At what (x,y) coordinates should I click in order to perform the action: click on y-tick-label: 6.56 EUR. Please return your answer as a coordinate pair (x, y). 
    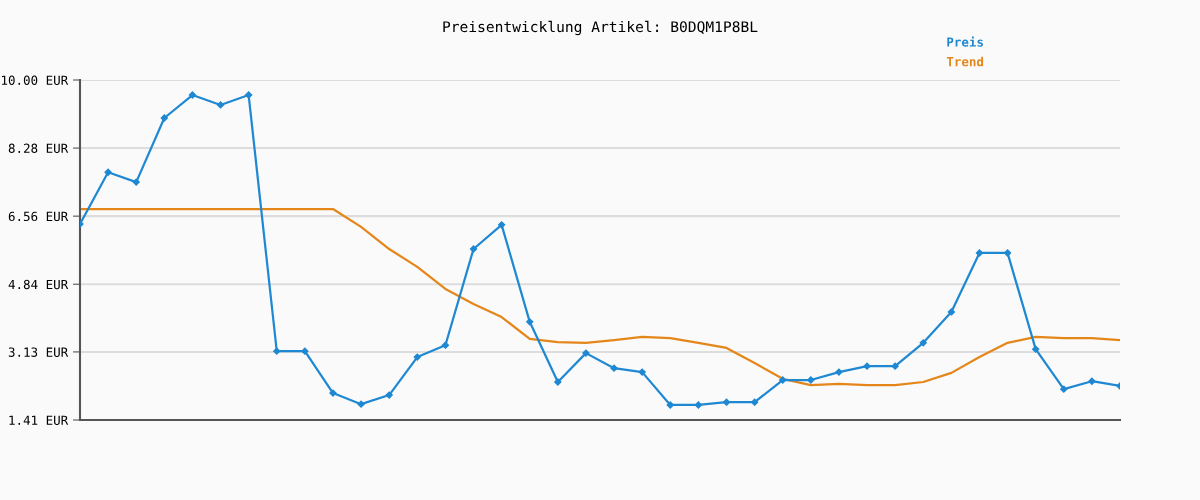
    Looking at the image, I should click on (38, 216).